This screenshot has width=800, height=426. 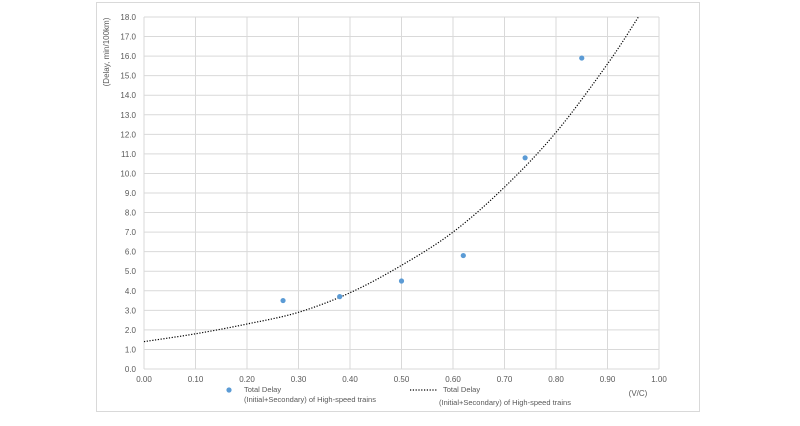 What do you see at coordinates (131, 193) in the screenshot?
I see `y-tick-label: 9.0` at bounding box center [131, 193].